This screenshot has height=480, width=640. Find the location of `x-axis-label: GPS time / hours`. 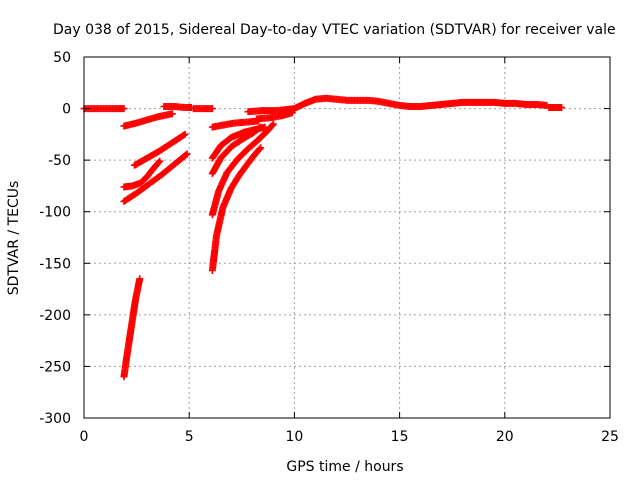

x-axis-label: GPS time / hours is located at coordinates (344, 467).